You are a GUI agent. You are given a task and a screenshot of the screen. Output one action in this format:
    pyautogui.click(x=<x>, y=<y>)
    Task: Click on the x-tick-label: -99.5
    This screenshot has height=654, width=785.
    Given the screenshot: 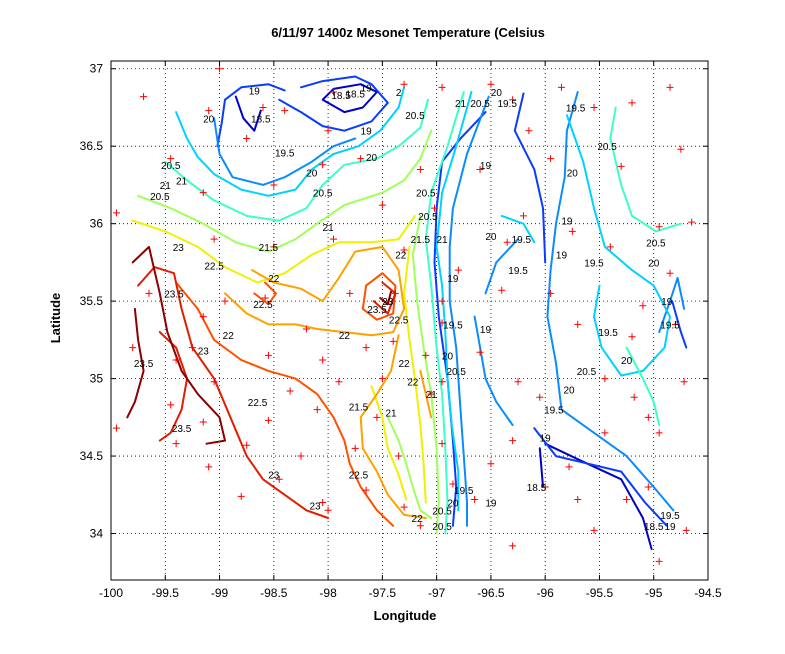 What is the action you would take?
    pyautogui.click(x=166, y=593)
    